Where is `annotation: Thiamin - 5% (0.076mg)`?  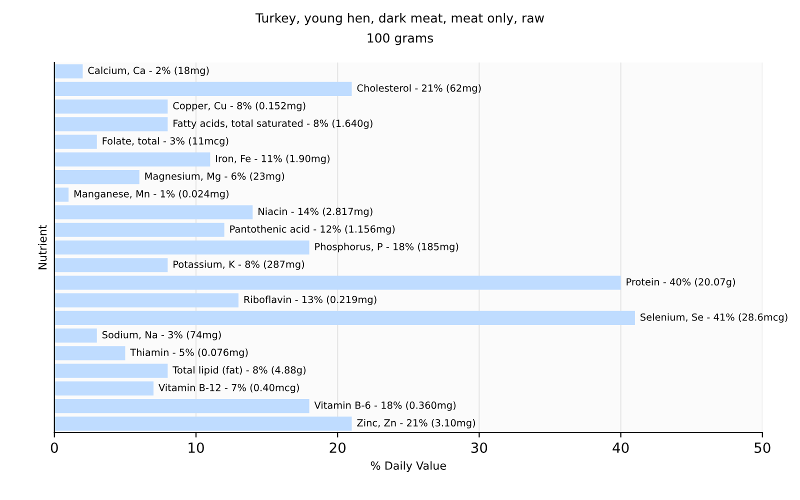 annotation: Thiamin - 5% (0.076mg) is located at coordinates (189, 353).